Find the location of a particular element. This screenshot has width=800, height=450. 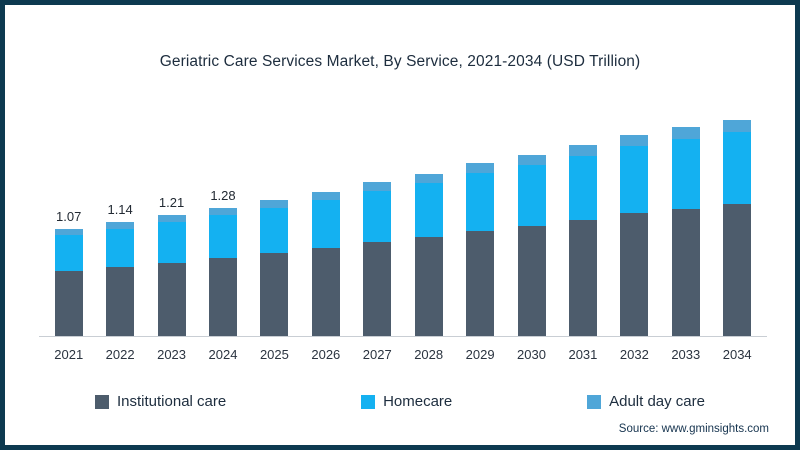

bar-column: 1.28 is located at coordinates (222, 262).